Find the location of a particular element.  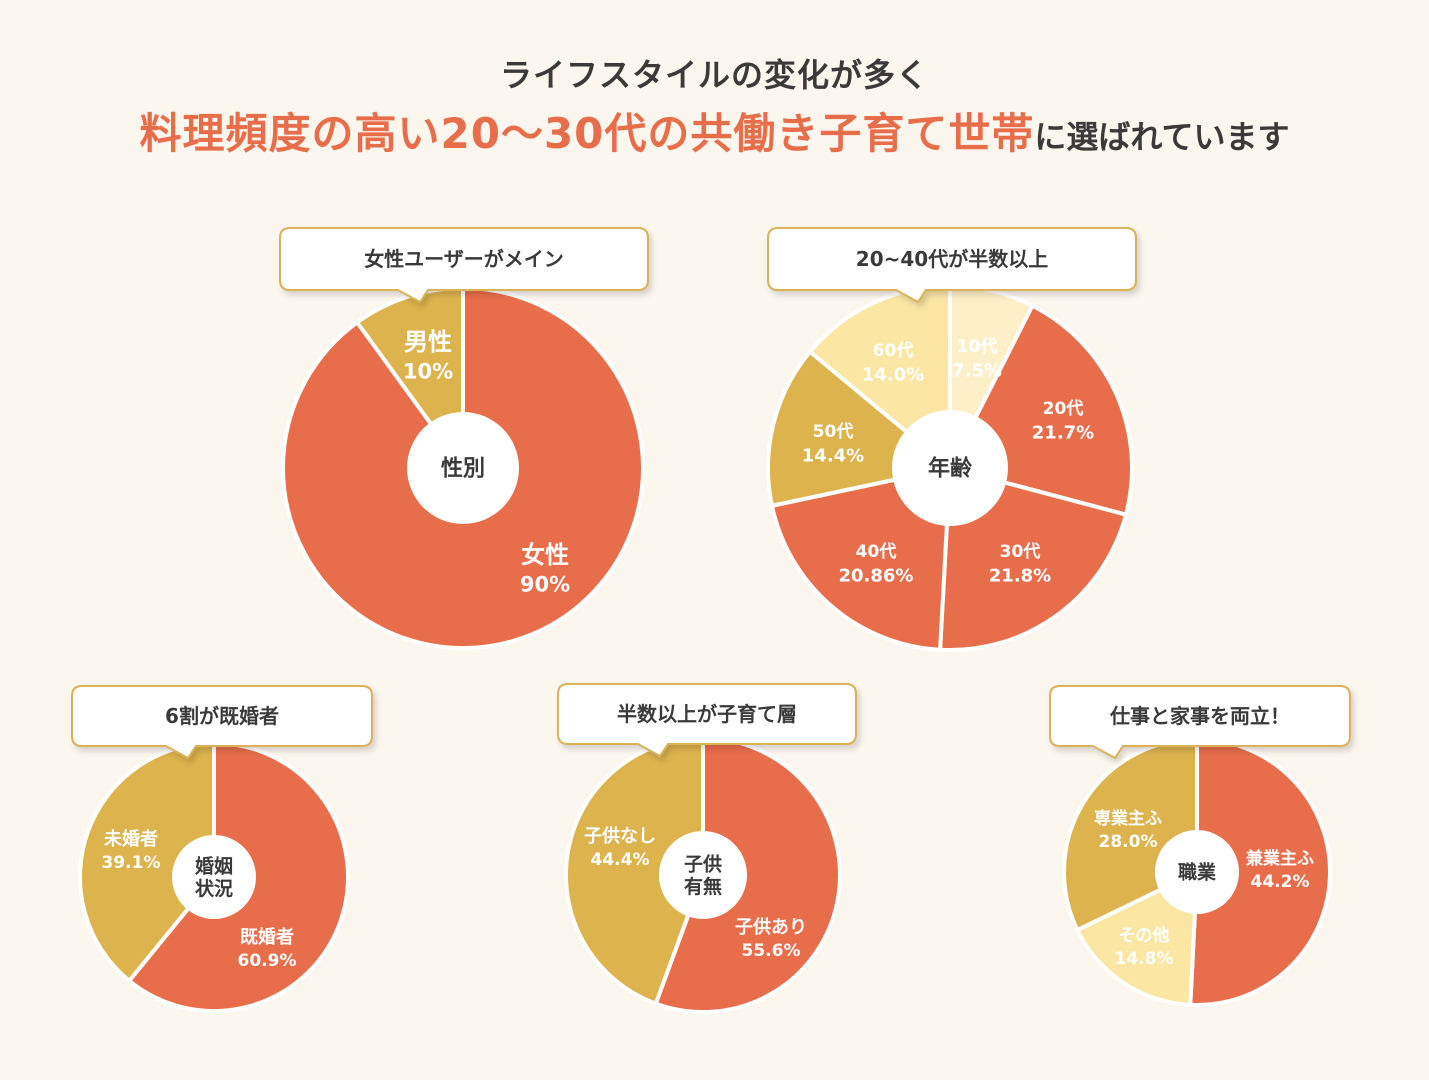

headline-line-2: 料理頻度の高い20〜30代の共働き子育て世帯に選ばれています is located at coordinates (714, 130).